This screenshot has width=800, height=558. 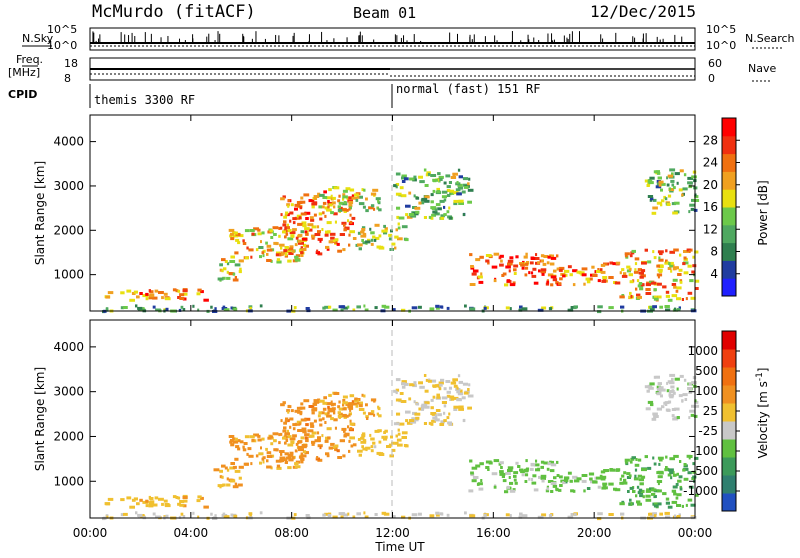 I want to click on colorbar-tick-label: 24, so click(x=710, y=163).